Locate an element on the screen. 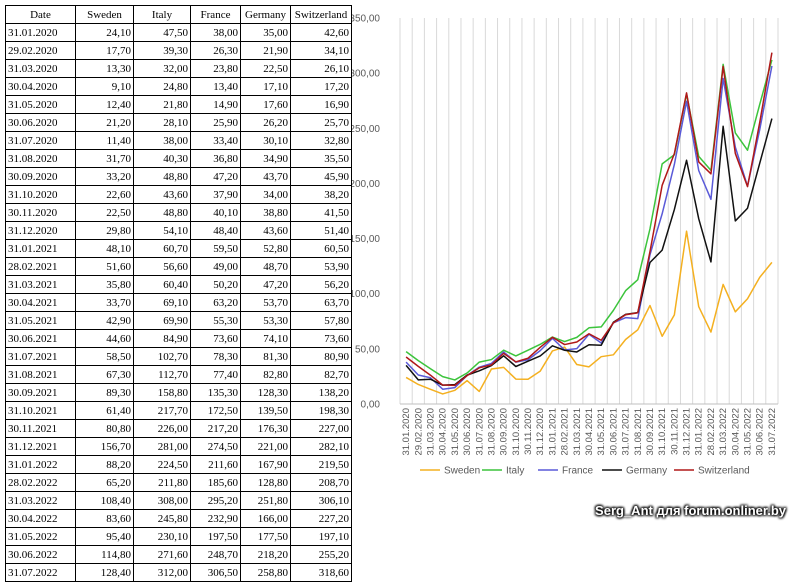  value-cell: 128,40 is located at coordinates (104, 572).